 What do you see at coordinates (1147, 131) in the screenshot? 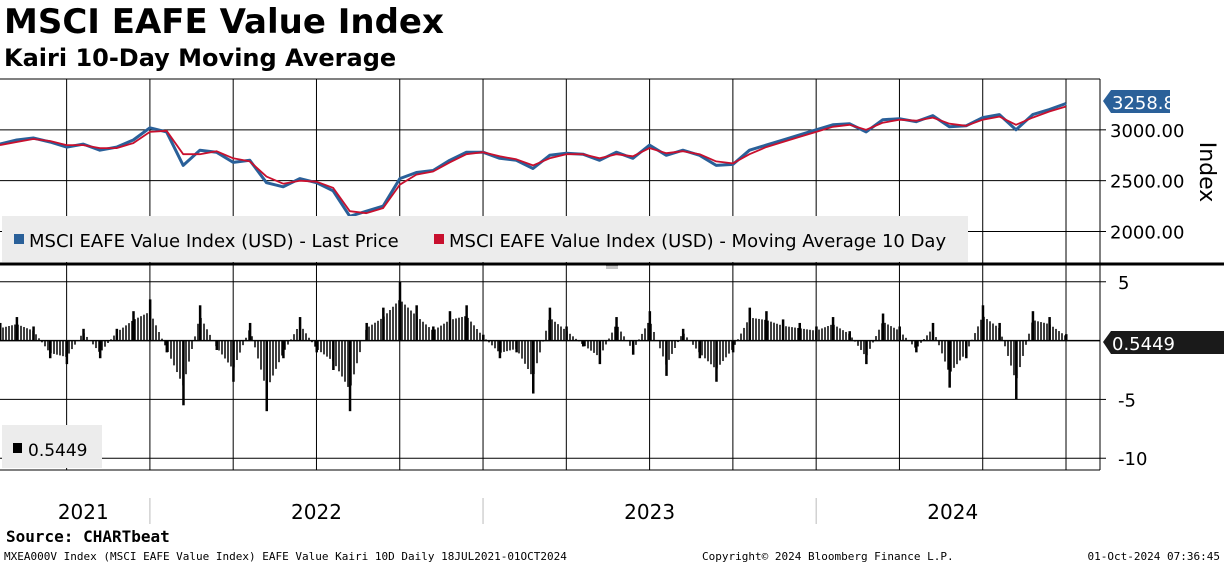
I see `price-tick-label: 3000.00` at bounding box center [1147, 131].